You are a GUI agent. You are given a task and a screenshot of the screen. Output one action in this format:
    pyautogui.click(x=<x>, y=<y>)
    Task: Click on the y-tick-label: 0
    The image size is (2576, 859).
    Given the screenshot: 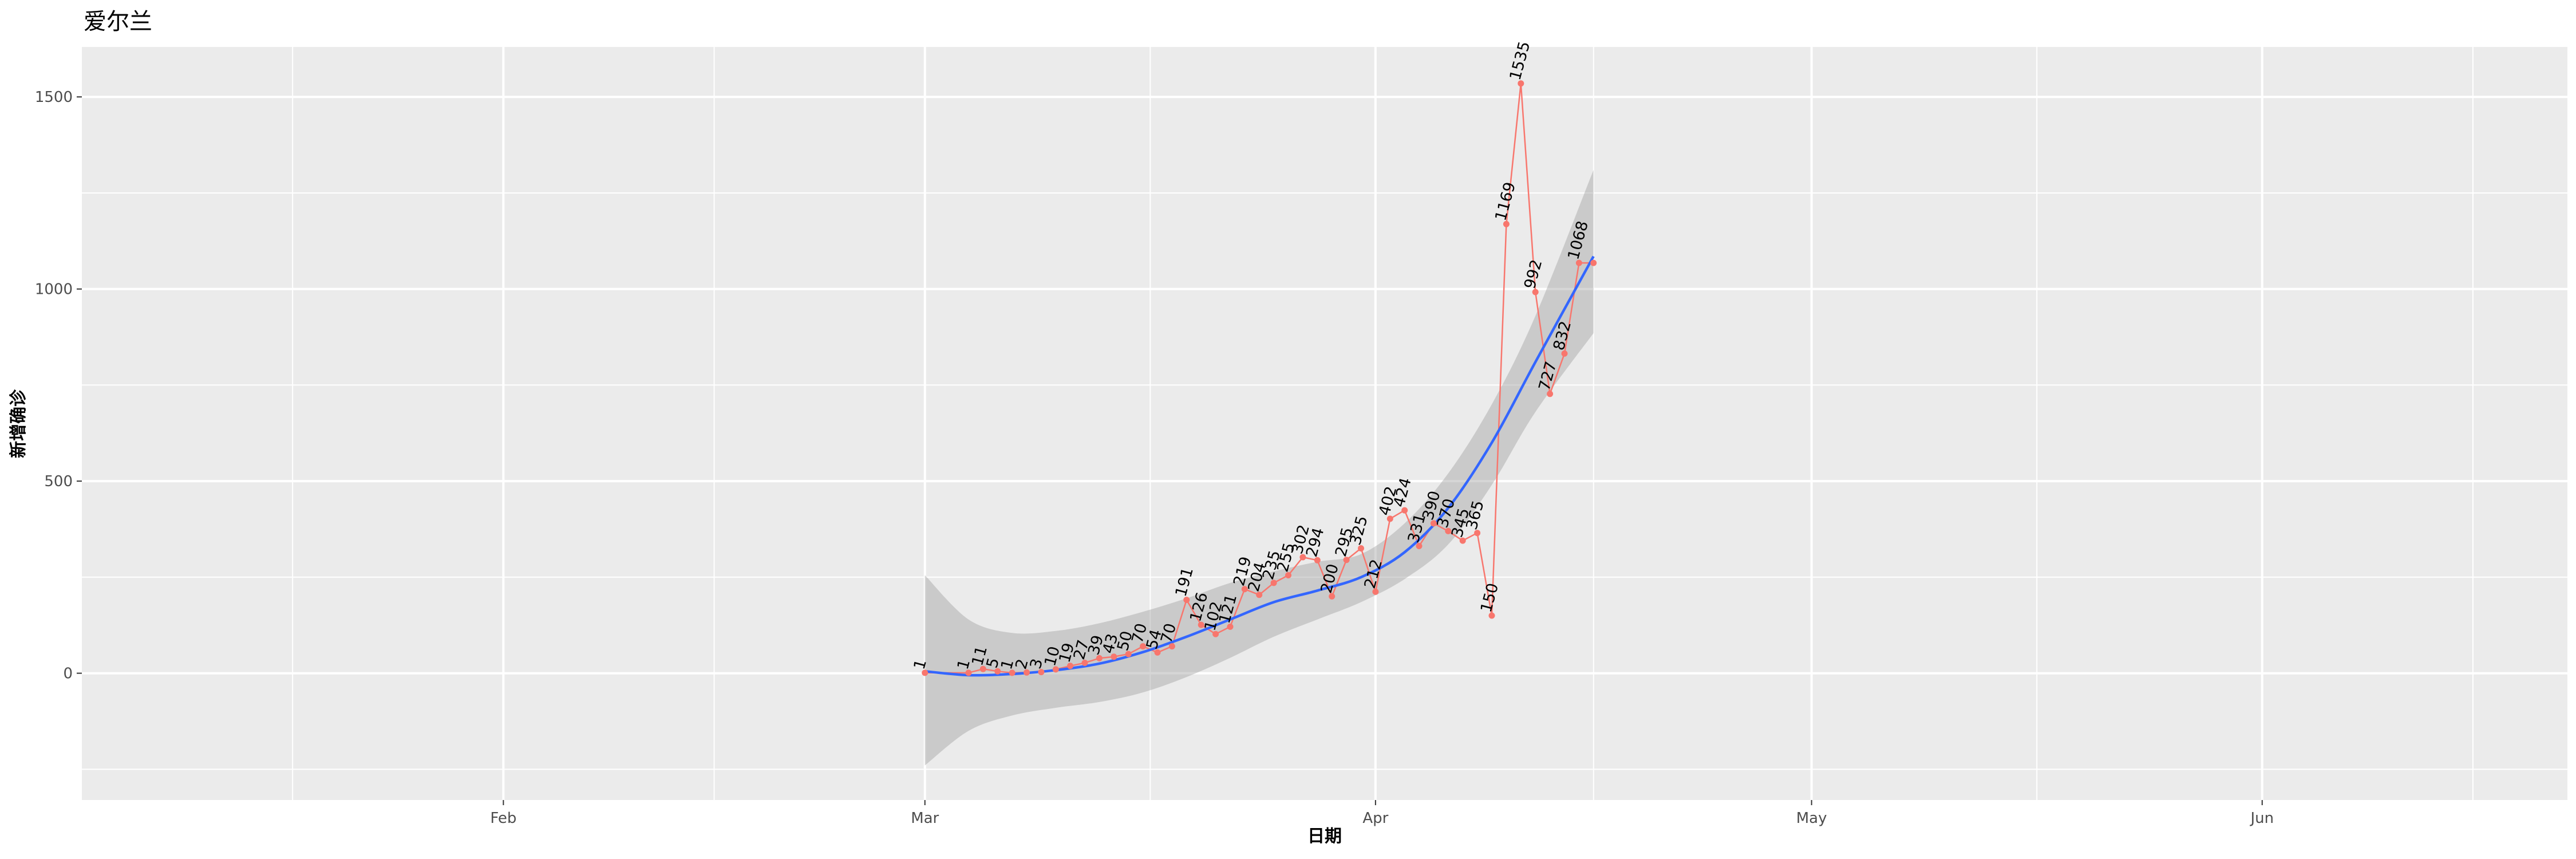 What is the action you would take?
    pyautogui.click(x=68, y=674)
    